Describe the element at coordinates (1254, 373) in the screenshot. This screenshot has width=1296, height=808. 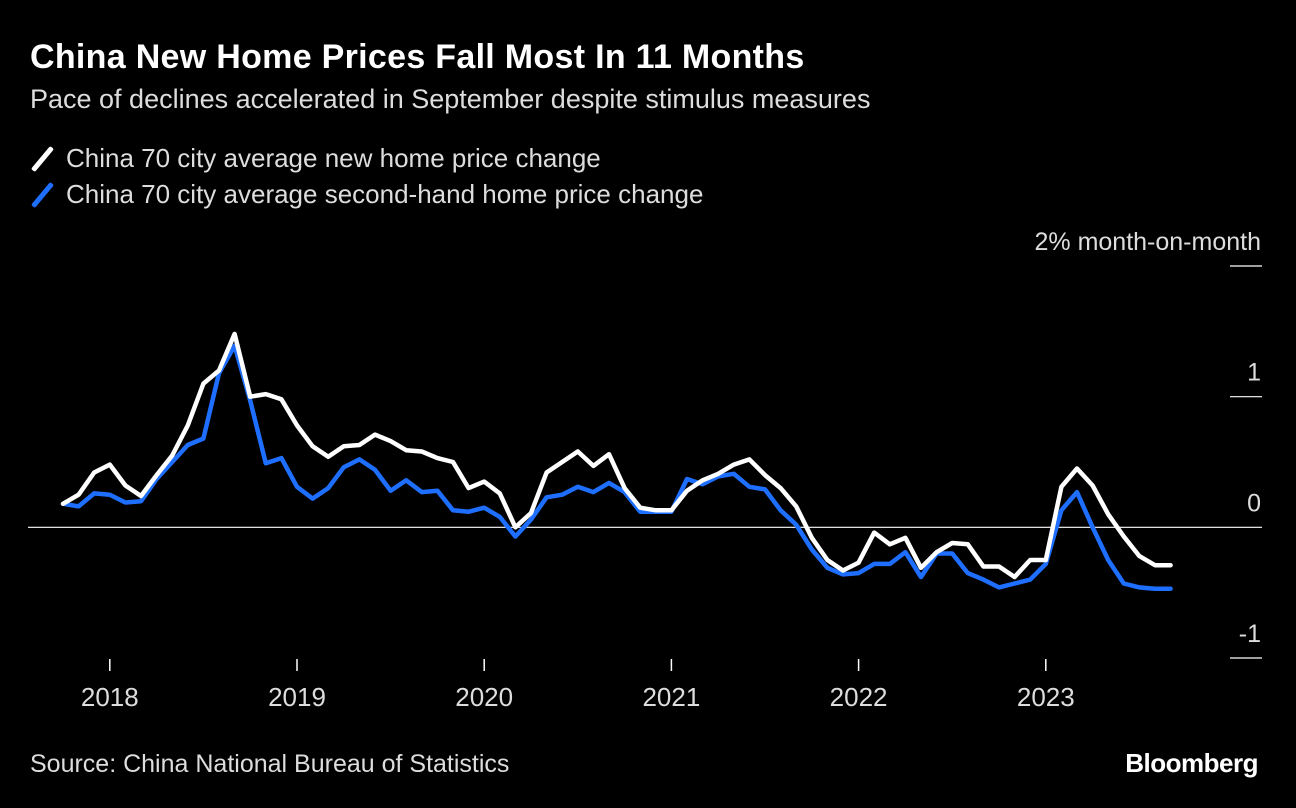
I see `y-tick-label-1: 1` at that location.